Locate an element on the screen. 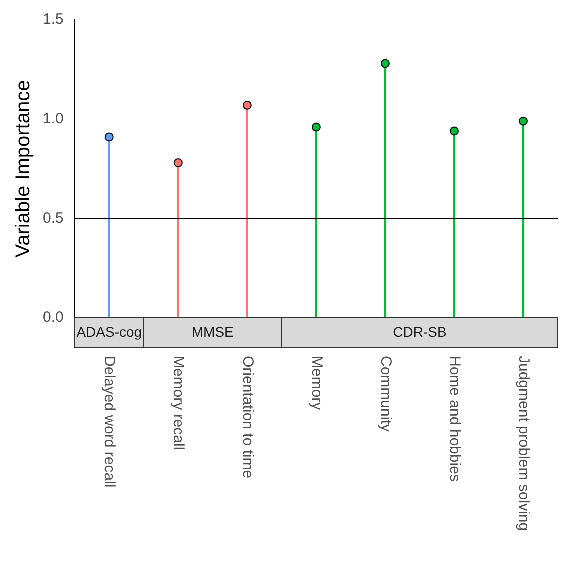  x-tick-label: Home and hobbies is located at coordinates (455, 419).